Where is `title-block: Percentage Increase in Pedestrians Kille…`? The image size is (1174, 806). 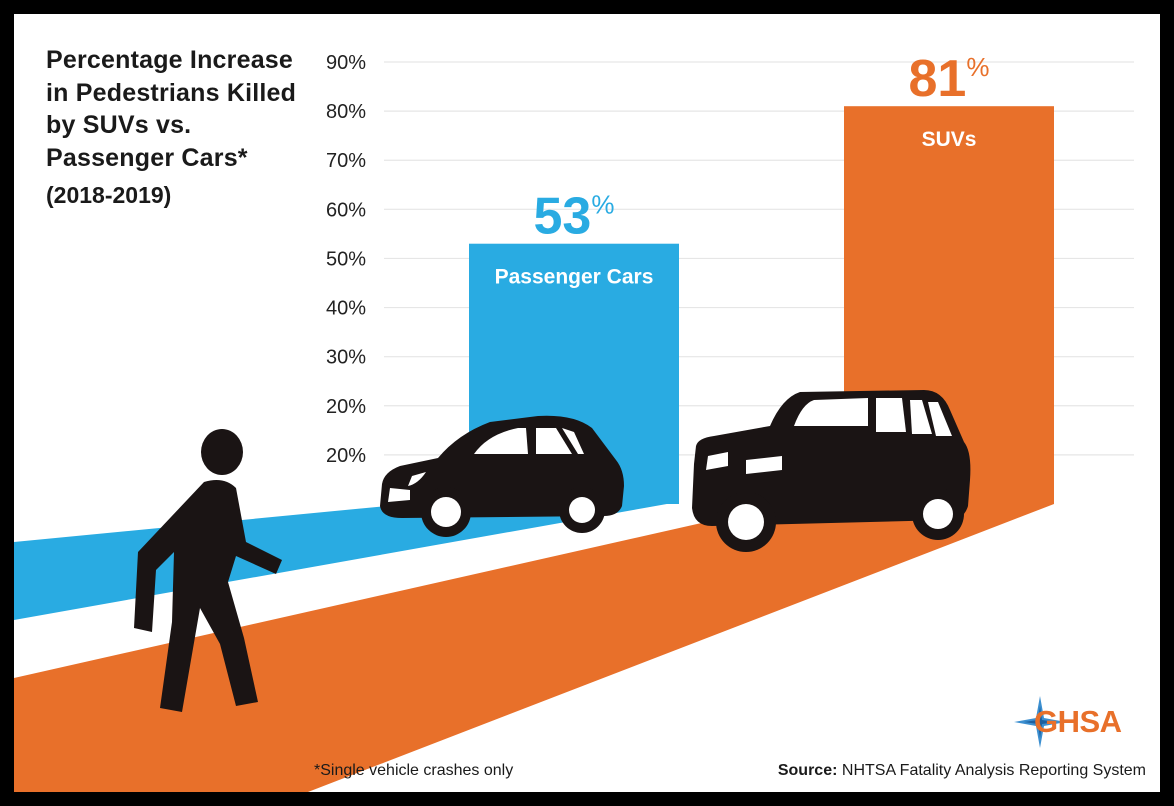
title-block: Percentage Increase in Pedestrians Kille… is located at coordinates (181, 127).